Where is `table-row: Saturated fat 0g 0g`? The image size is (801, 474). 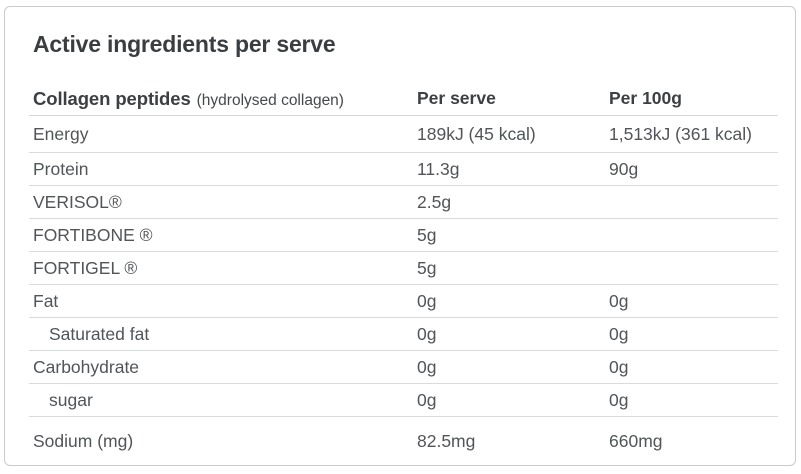
table-row: Saturated fat 0g 0g is located at coordinates (403, 334).